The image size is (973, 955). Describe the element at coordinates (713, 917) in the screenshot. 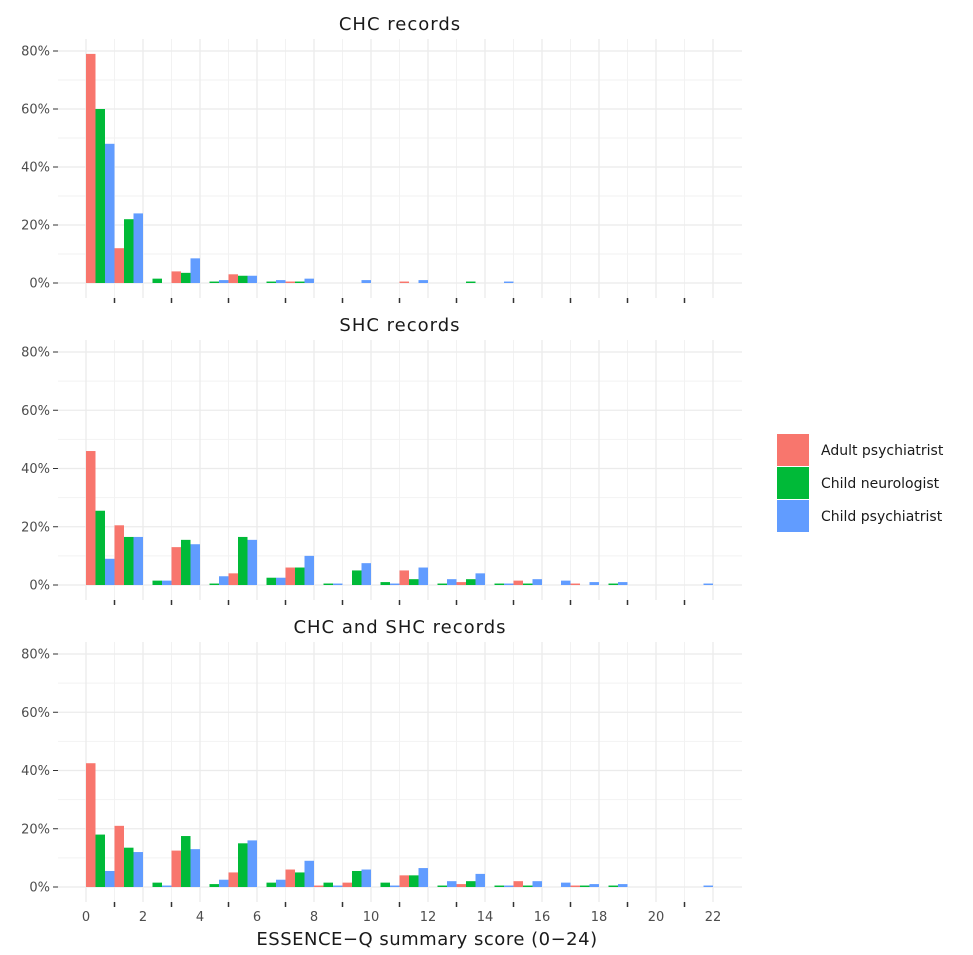

I see `x-tick-label: 22` at that location.